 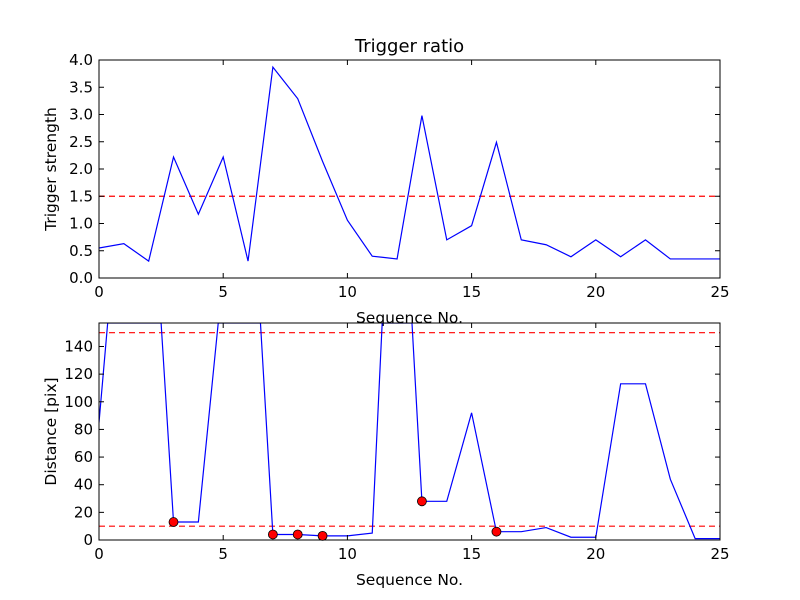 I want to click on y-tick-label: 2.5, so click(x=81, y=142).